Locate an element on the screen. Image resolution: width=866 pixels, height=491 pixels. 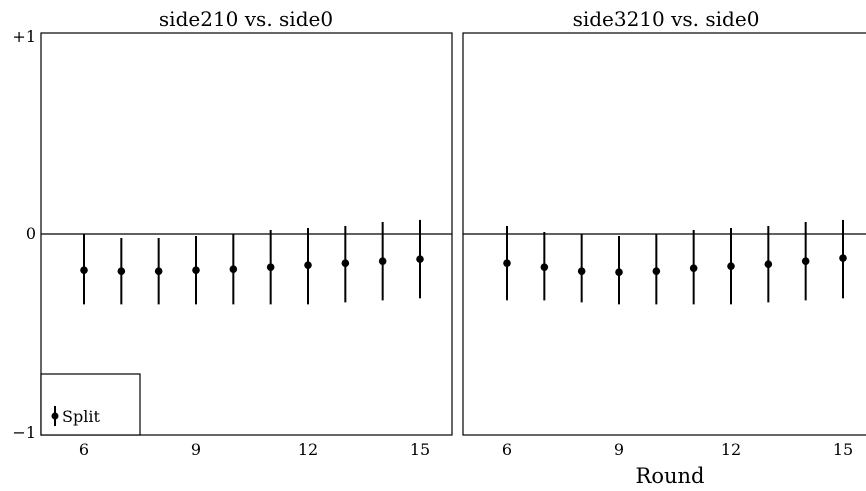
error-bar-series is located at coordinates (675, 262).